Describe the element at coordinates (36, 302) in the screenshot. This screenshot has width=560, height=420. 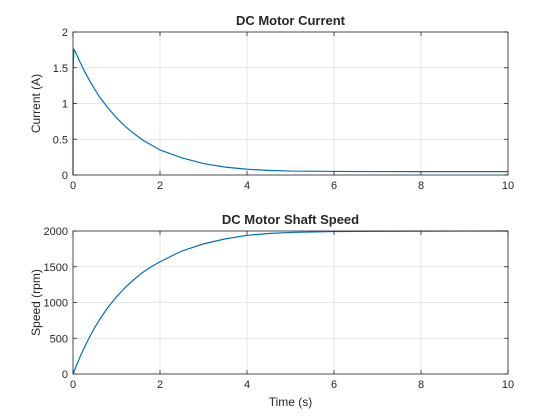
I see `speed-y-axis-label: Speed (rpm)` at that location.